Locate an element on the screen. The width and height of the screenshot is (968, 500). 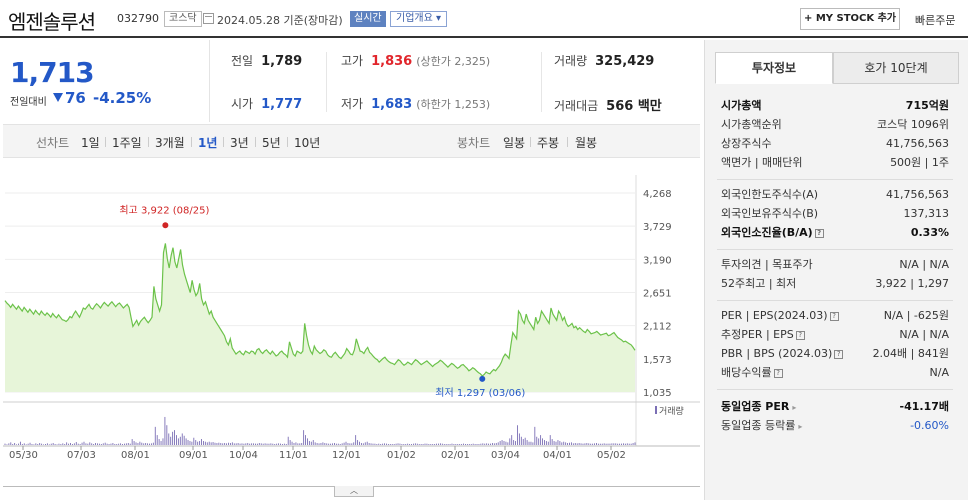
info-row-pbr-bps: PBR | BPS (2024.03)? 2.04배 | 841원 is located at coordinates (835, 353).